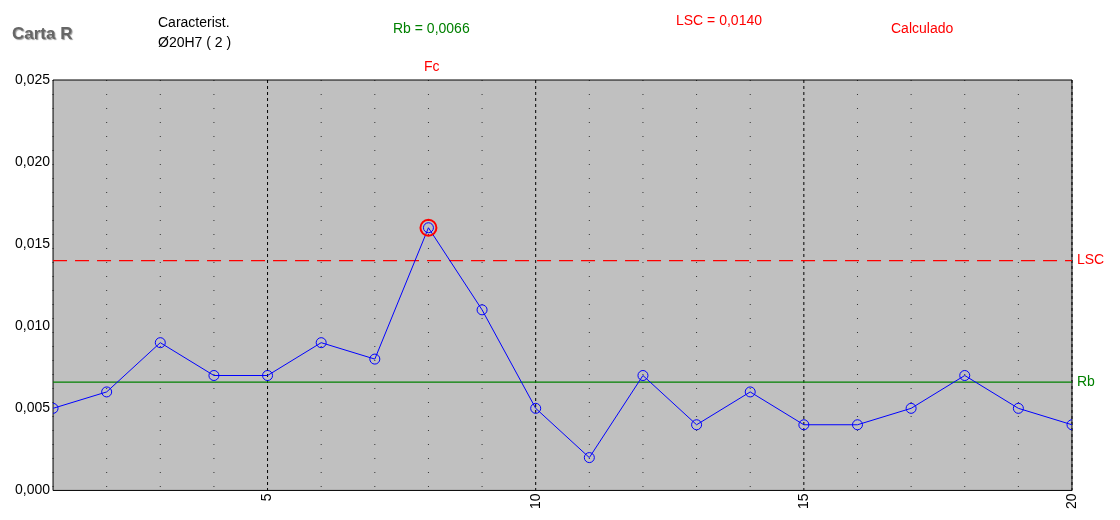 The width and height of the screenshot is (1120, 520). What do you see at coordinates (1091, 259) in the screenshot?
I see `ref-line-label: LSC` at bounding box center [1091, 259].